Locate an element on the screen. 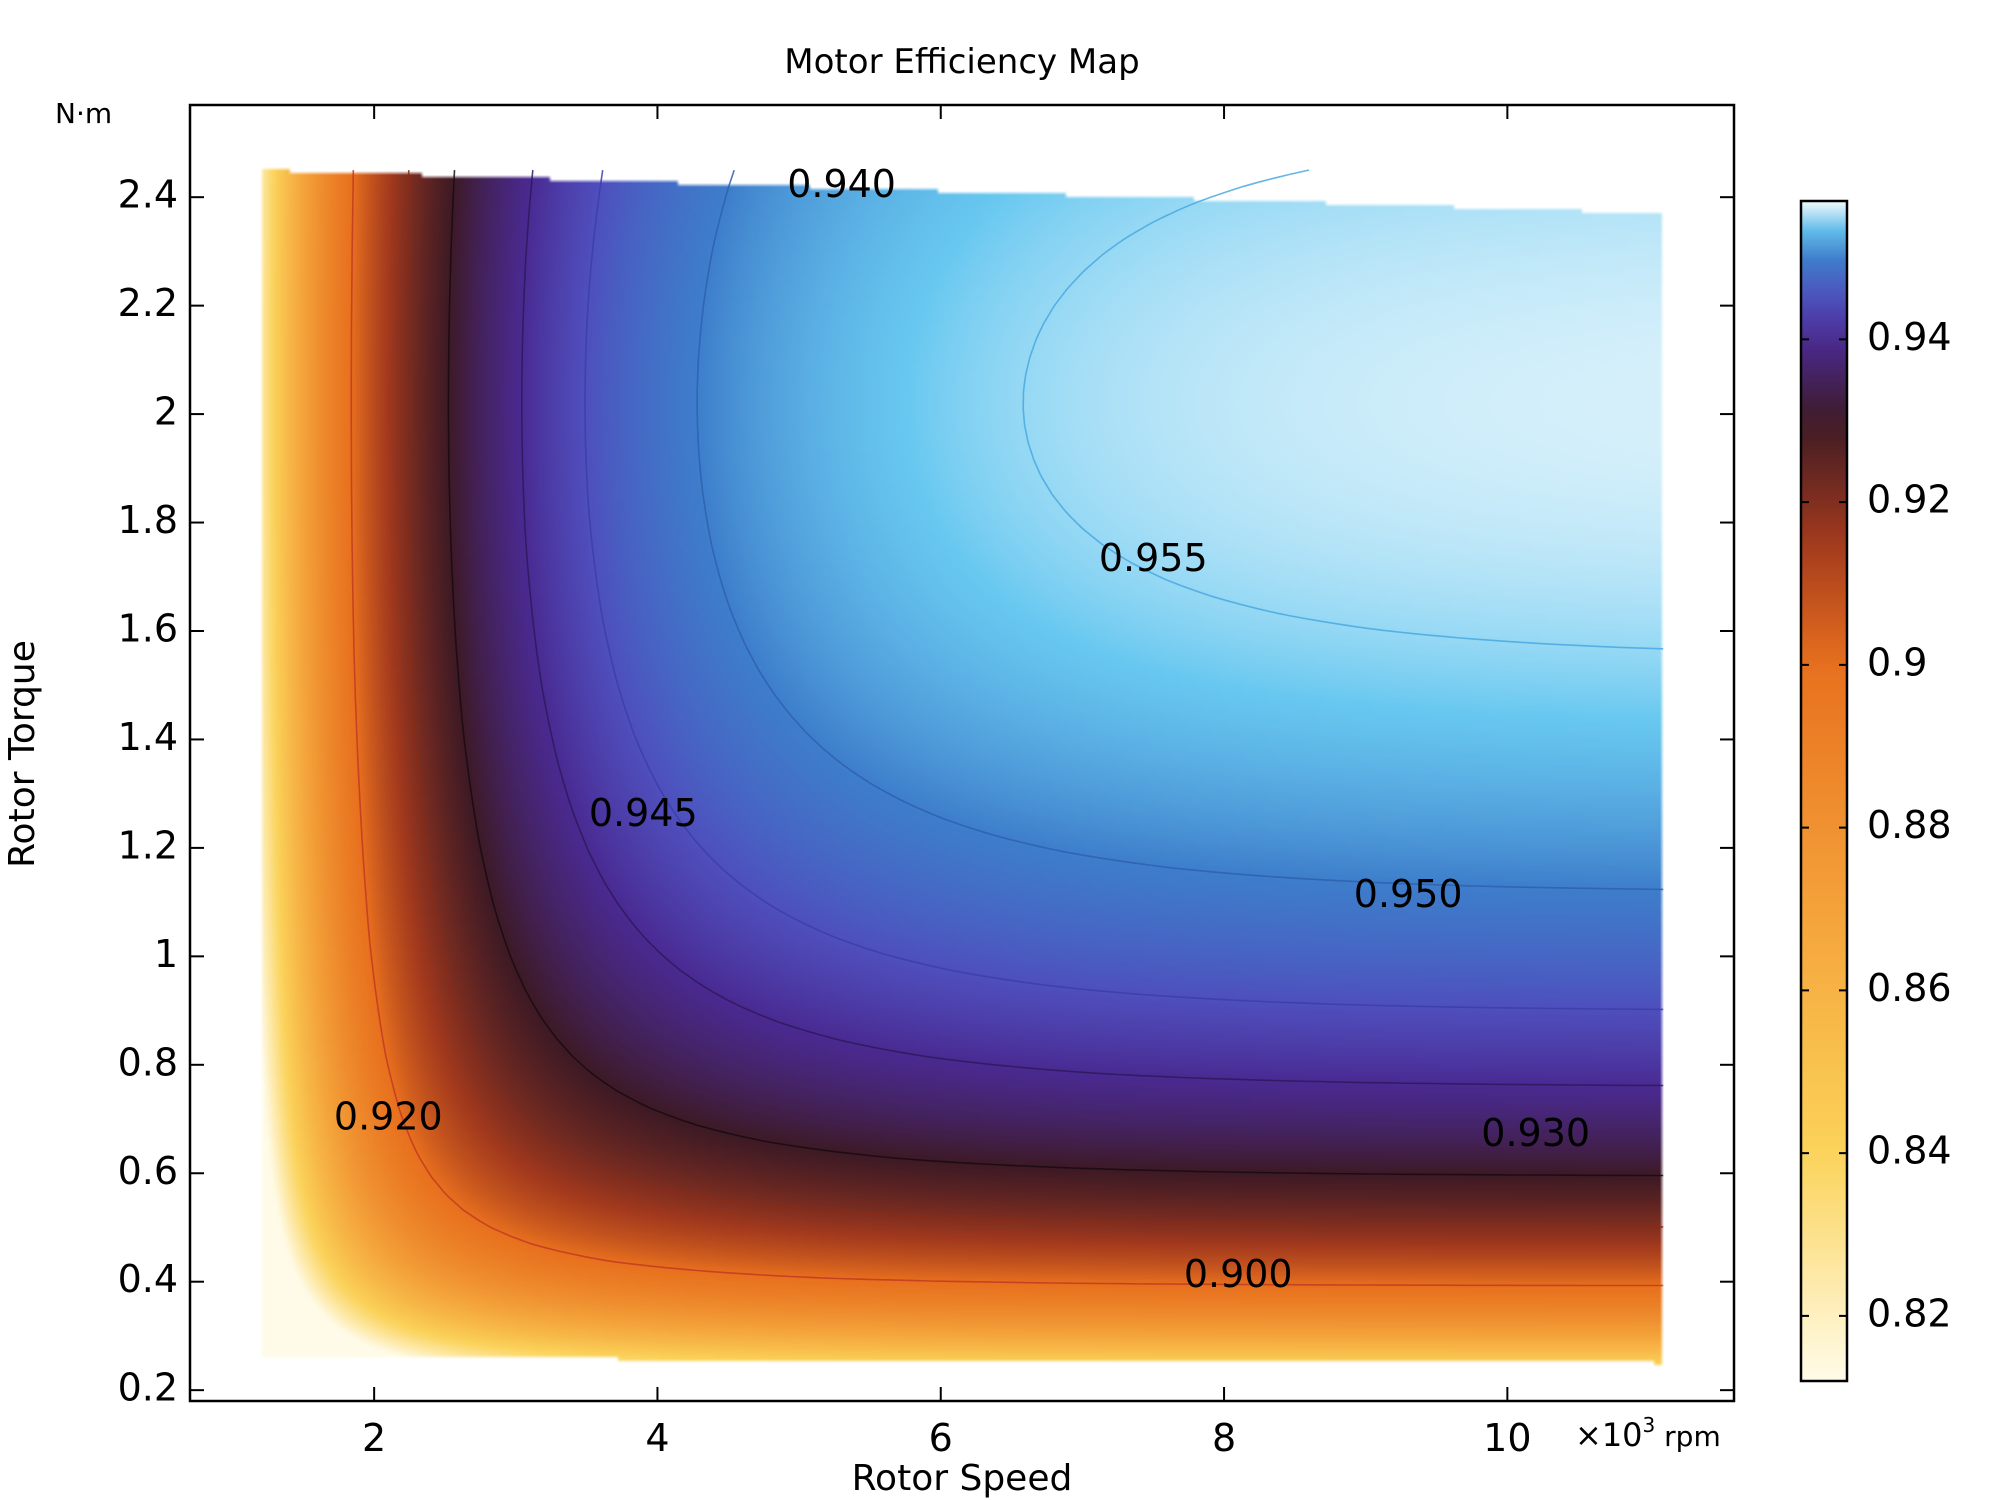 The width and height of the screenshot is (2000, 1500). colorbar-tick-label: 0.94 is located at coordinates (1909, 337).